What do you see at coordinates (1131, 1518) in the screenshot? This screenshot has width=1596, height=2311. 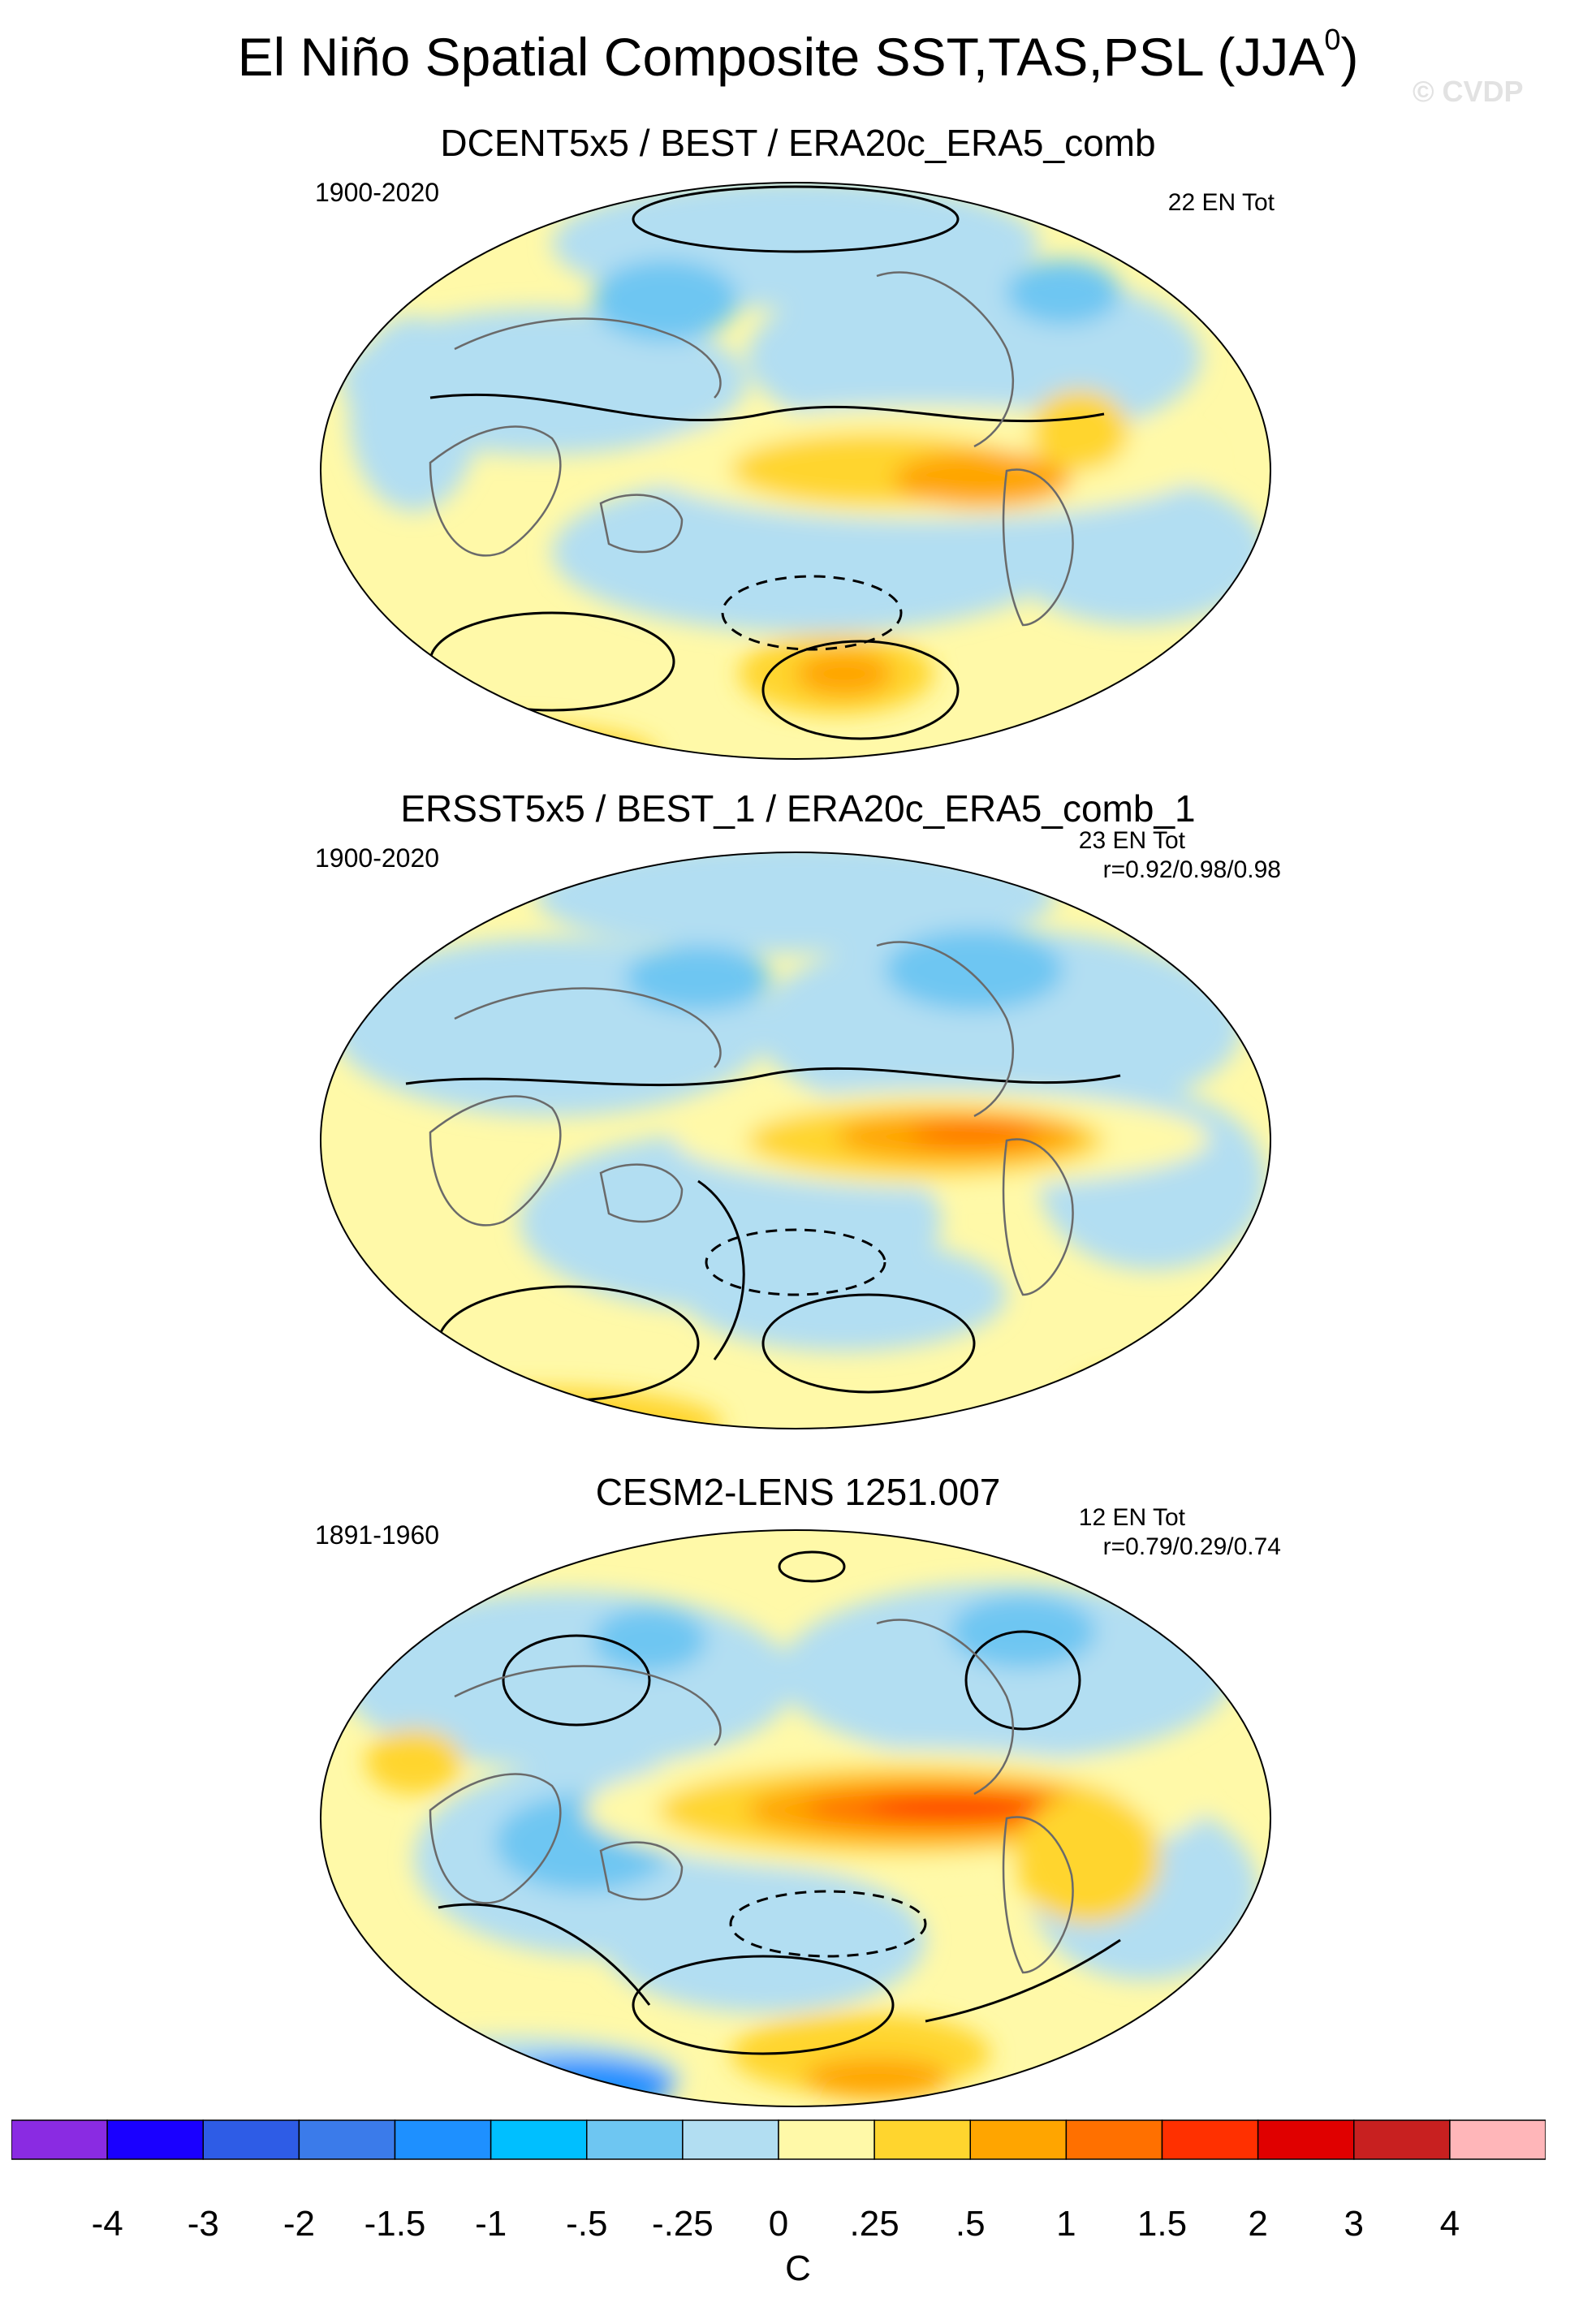 I see `panel-3-events: 12 EN Tot` at bounding box center [1131, 1518].